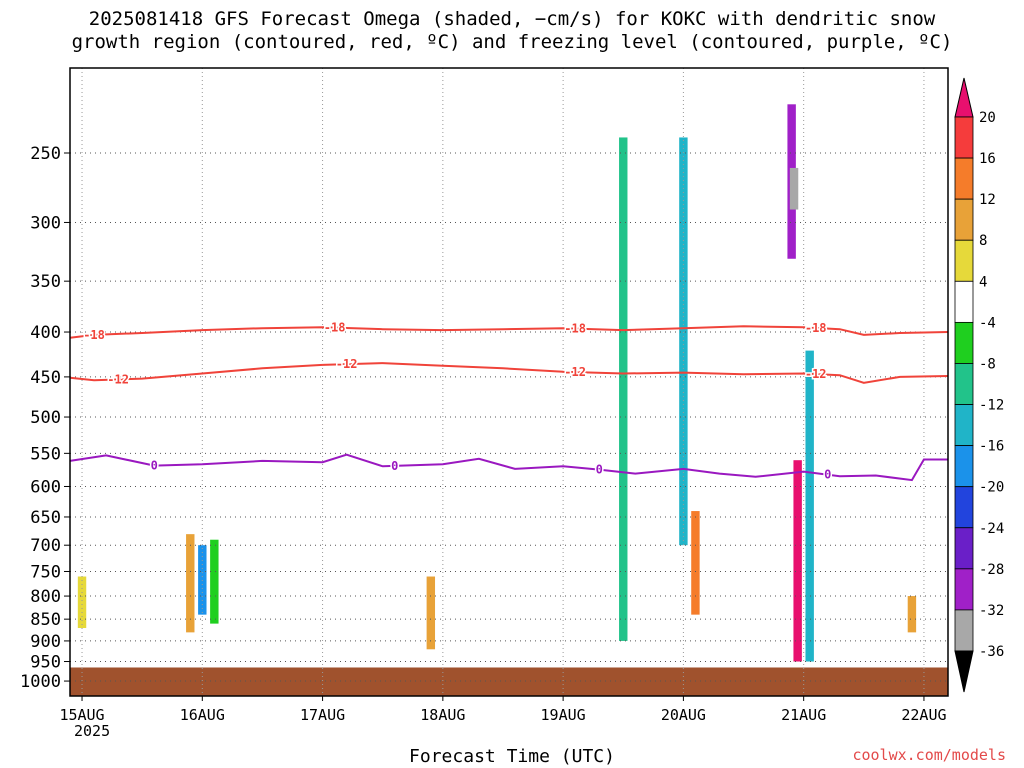 The height and width of the screenshot is (768, 1024). What do you see at coordinates (45, 663) in the screenshot?
I see `y-tick-label-950: 950` at bounding box center [45, 663].